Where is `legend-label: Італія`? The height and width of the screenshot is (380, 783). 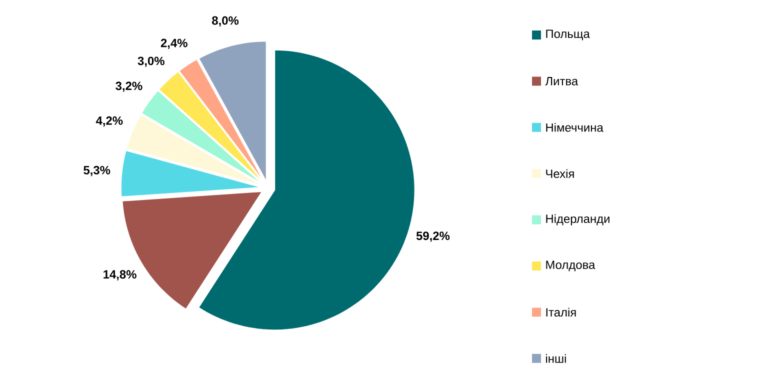 legend-label: Італія is located at coordinates (561, 312).